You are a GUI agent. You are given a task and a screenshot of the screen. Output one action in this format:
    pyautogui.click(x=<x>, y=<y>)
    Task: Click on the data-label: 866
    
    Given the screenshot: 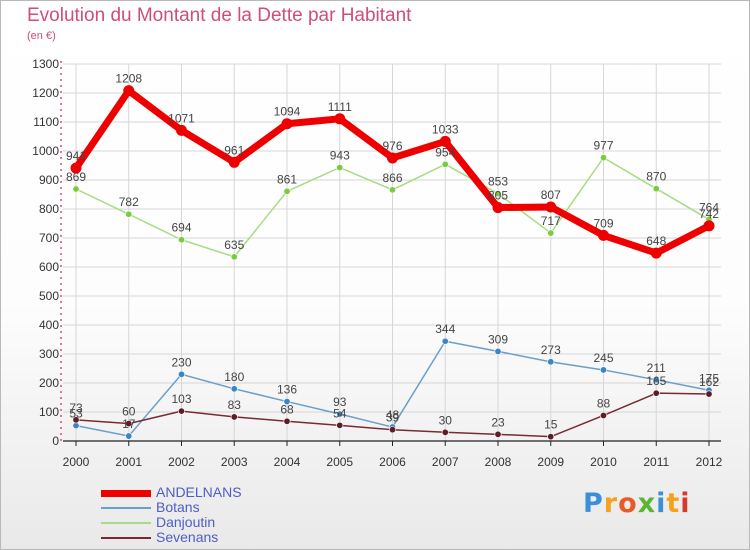 What is the action you would take?
    pyautogui.click(x=392, y=178)
    